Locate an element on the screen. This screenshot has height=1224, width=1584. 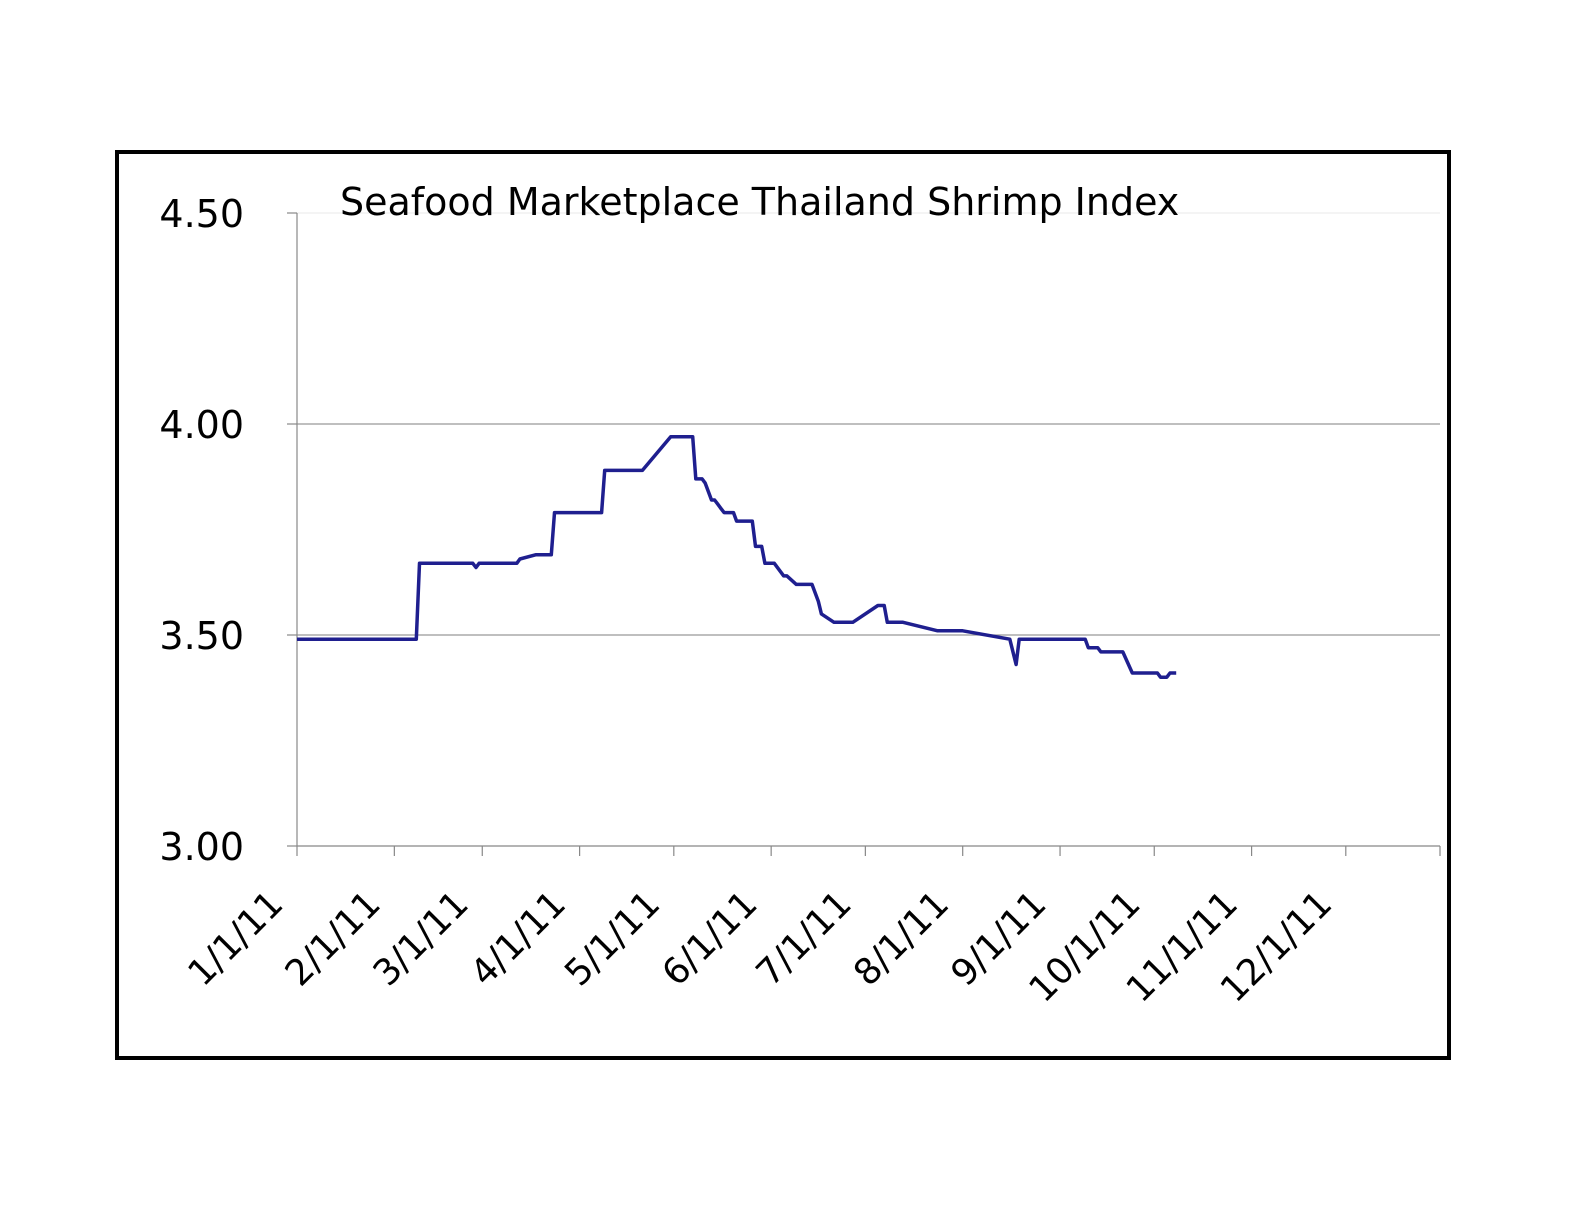
x-tick-label: 8/1/11 is located at coordinates (901, 938).